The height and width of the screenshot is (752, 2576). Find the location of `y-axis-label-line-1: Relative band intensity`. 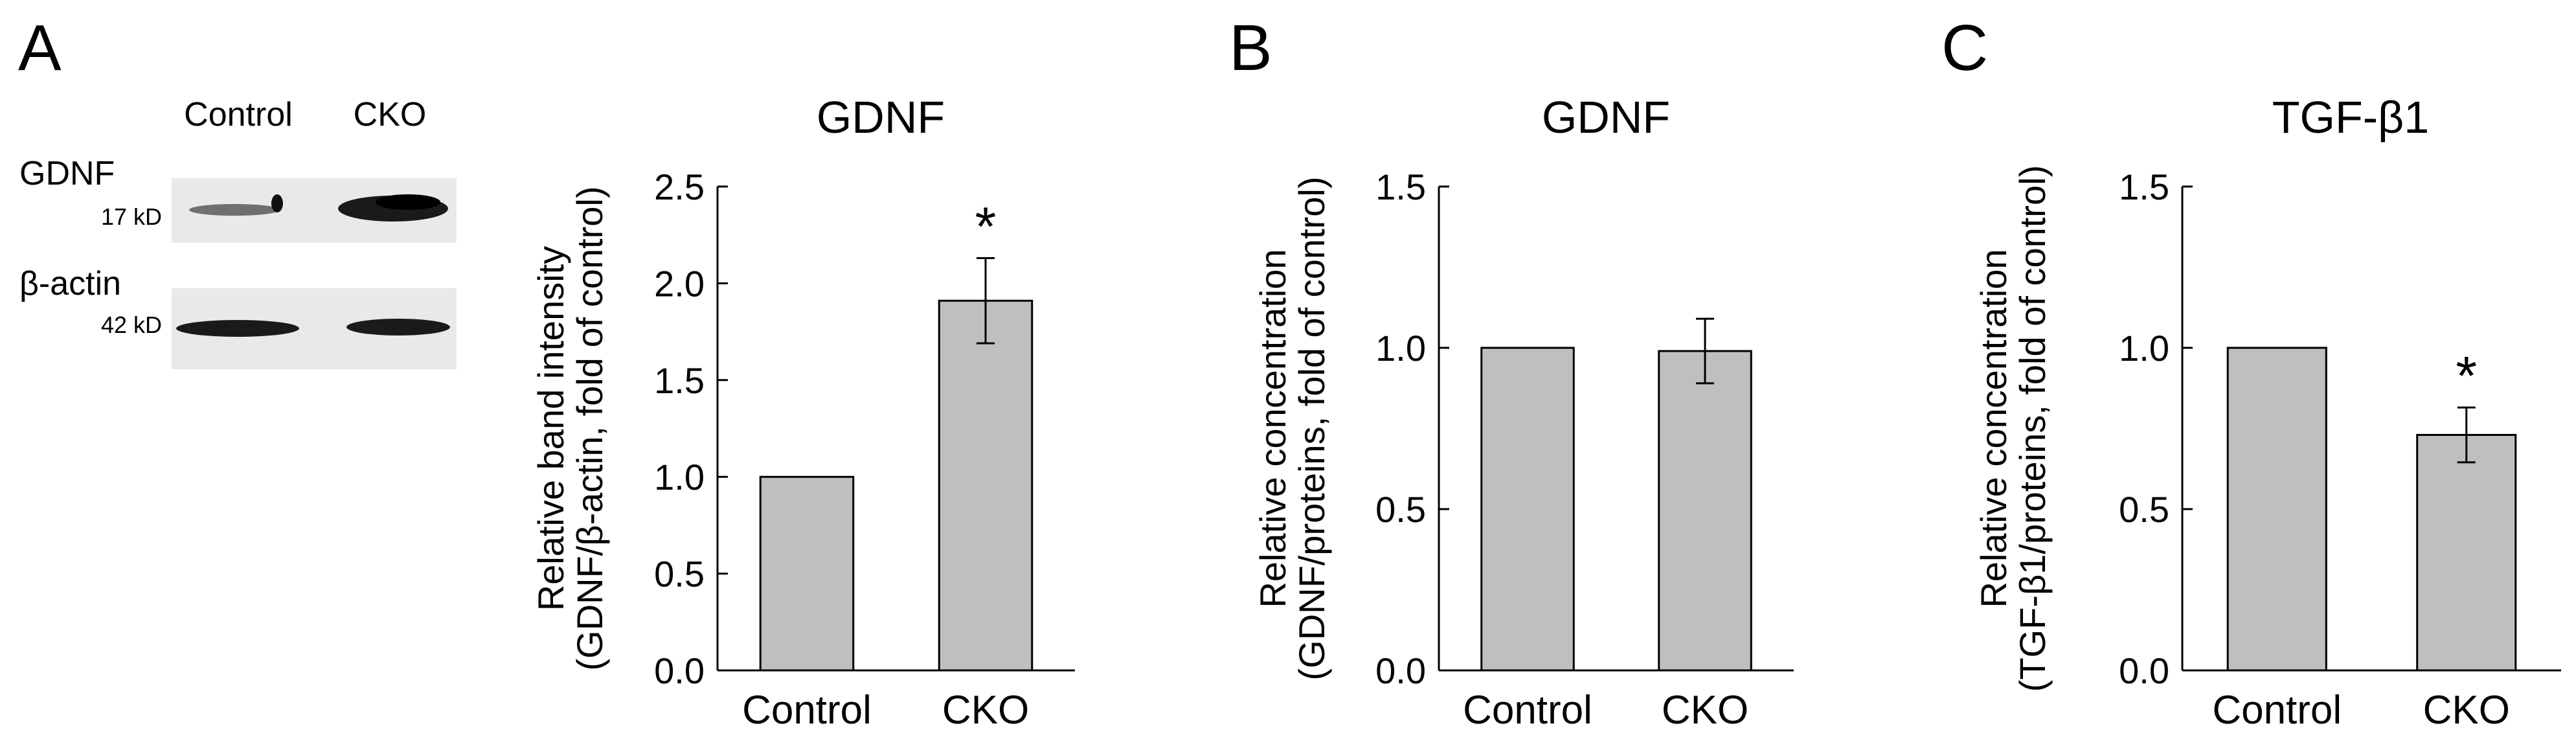

y-axis-label-line-1: Relative band intensity is located at coordinates (550, 429).